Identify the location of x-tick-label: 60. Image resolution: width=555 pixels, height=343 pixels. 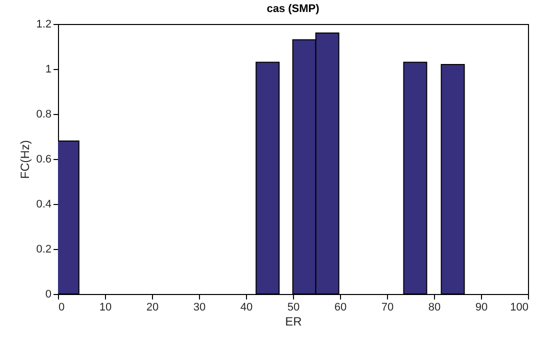
(340, 308).